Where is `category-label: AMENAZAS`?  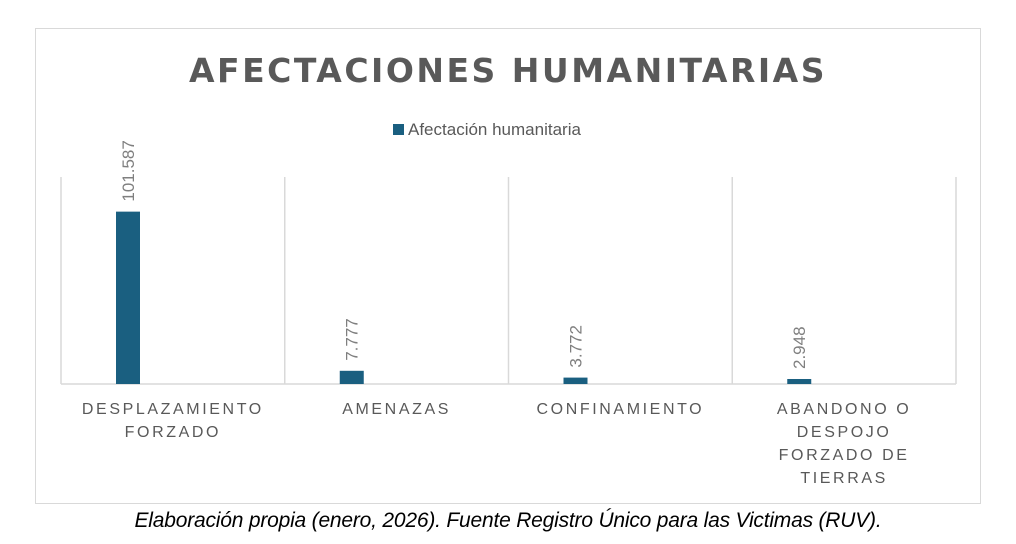
category-label: AMENAZAS is located at coordinates (396, 409).